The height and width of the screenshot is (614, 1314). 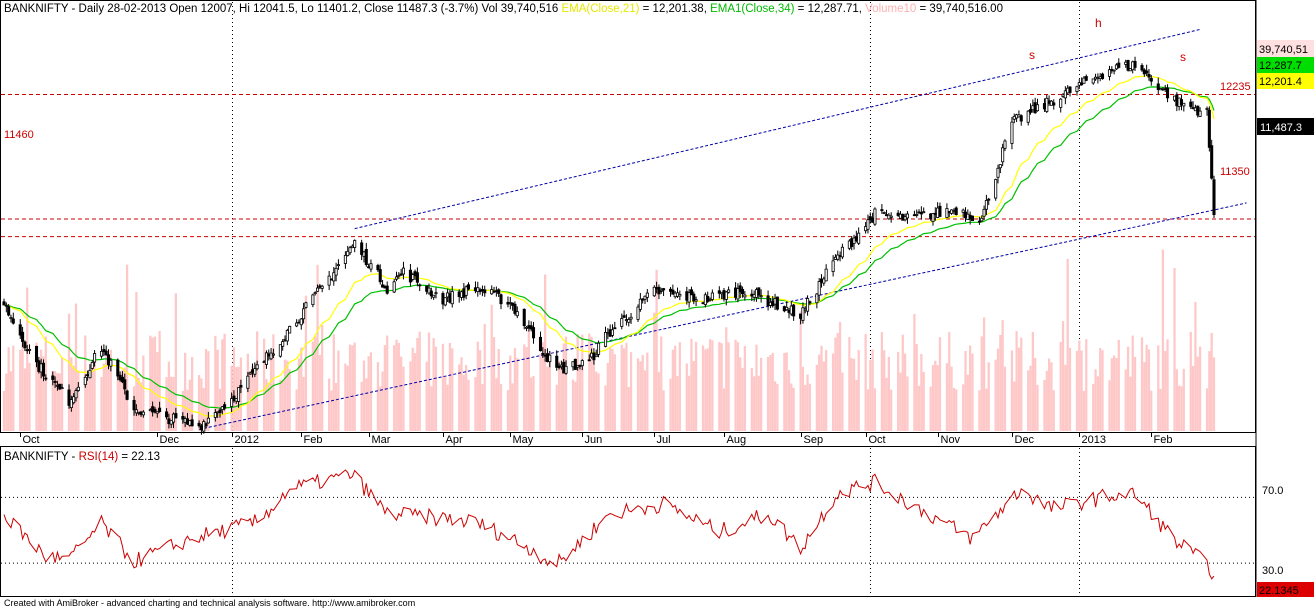 I want to click on x-tick-label: Apr, so click(x=454, y=440).